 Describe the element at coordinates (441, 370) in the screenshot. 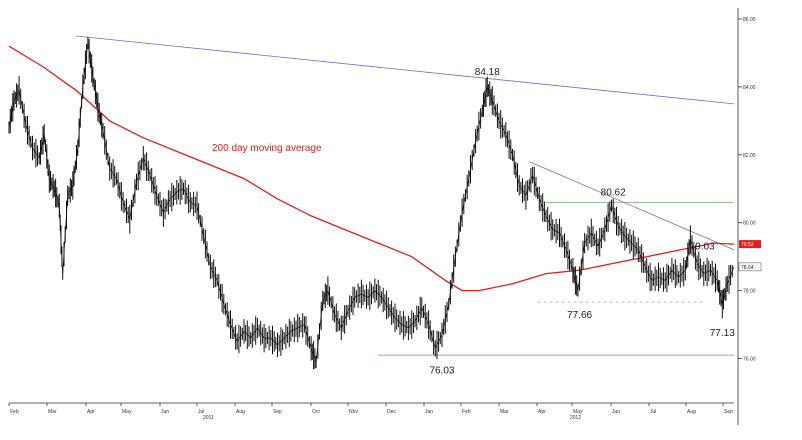

I see `level-annotation: 76.03` at that location.